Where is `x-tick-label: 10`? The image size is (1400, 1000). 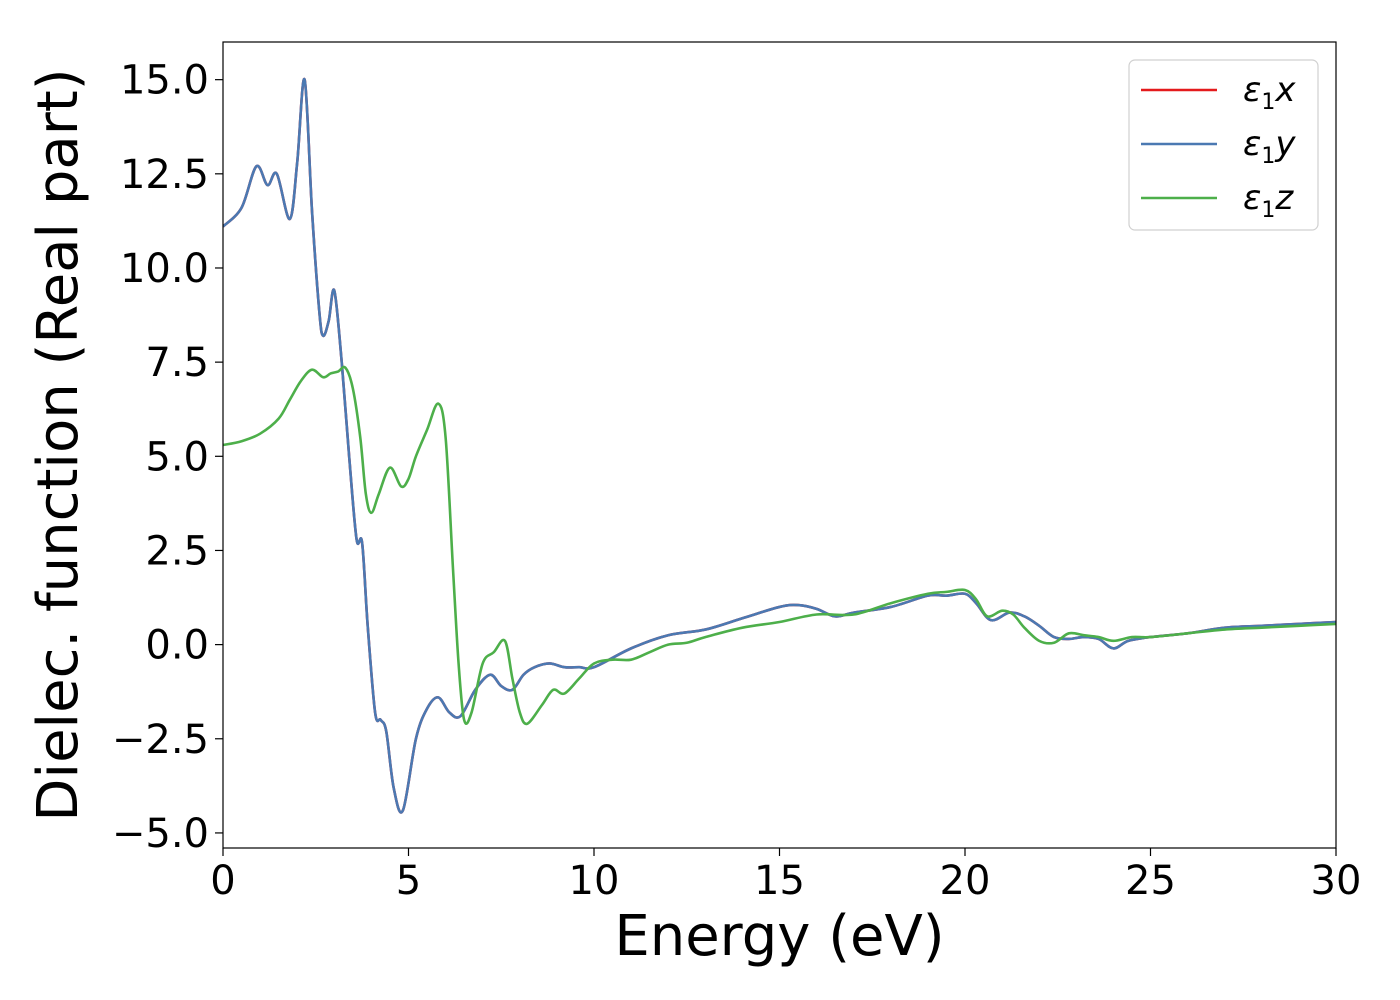
x-tick-label: 10 is located at coordinates (594, 881).